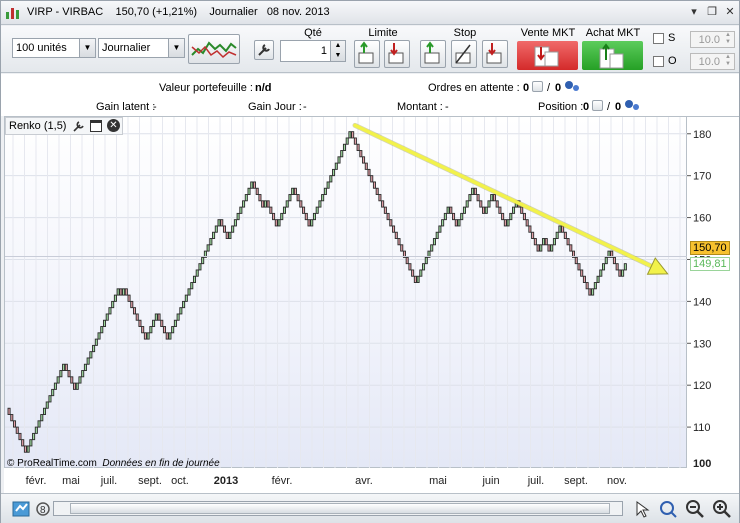 The image size is (740, 523). What do you see at coordinates (712, 61) in the screenshot?
I see `o-value-input: 10.0 ▲ ▼` at bounding box center [712, 61].